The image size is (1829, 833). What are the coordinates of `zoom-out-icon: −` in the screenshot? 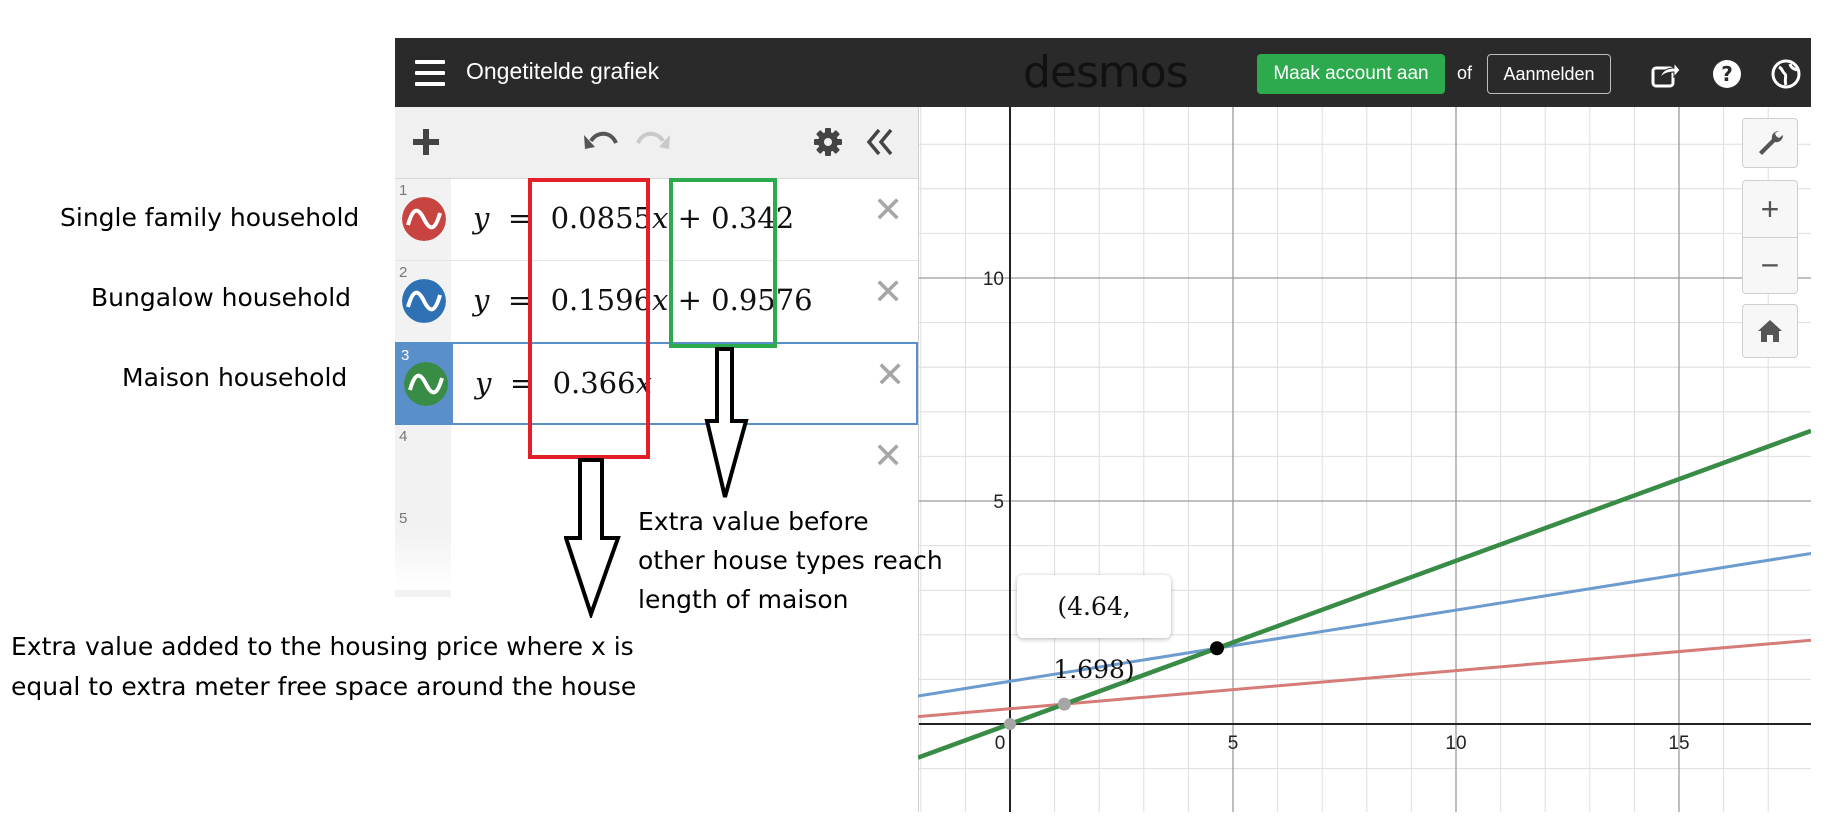 It's located at (1770, 265).